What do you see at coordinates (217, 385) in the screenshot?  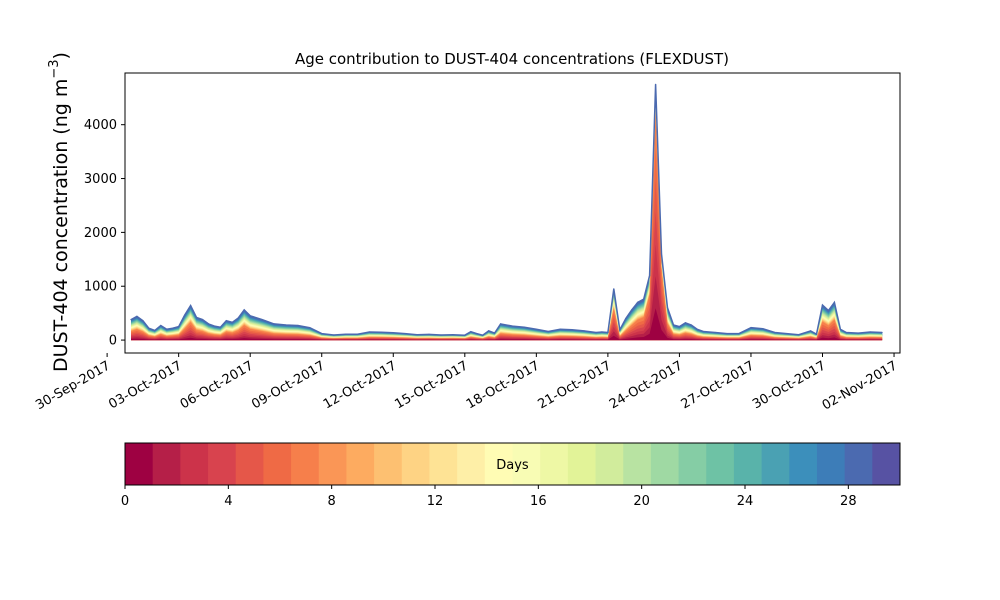 I see `x-tick-label: 06-Oct-2017` at bounding box center [217, 385].